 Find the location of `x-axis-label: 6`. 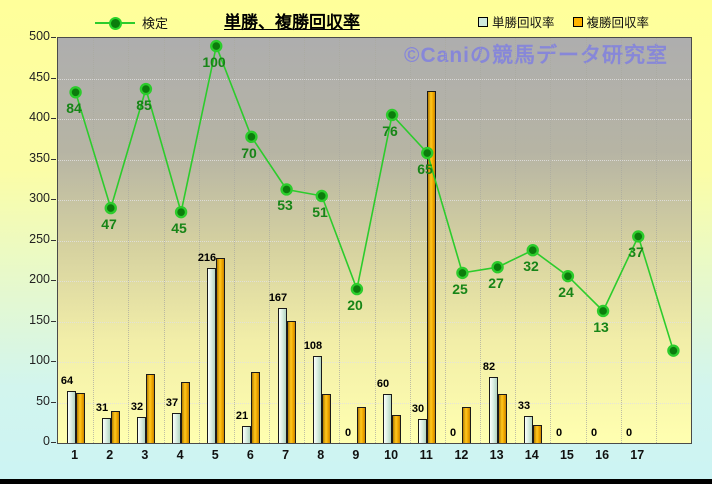

x-axis-label: 6 is located at coordinates (250, 455).